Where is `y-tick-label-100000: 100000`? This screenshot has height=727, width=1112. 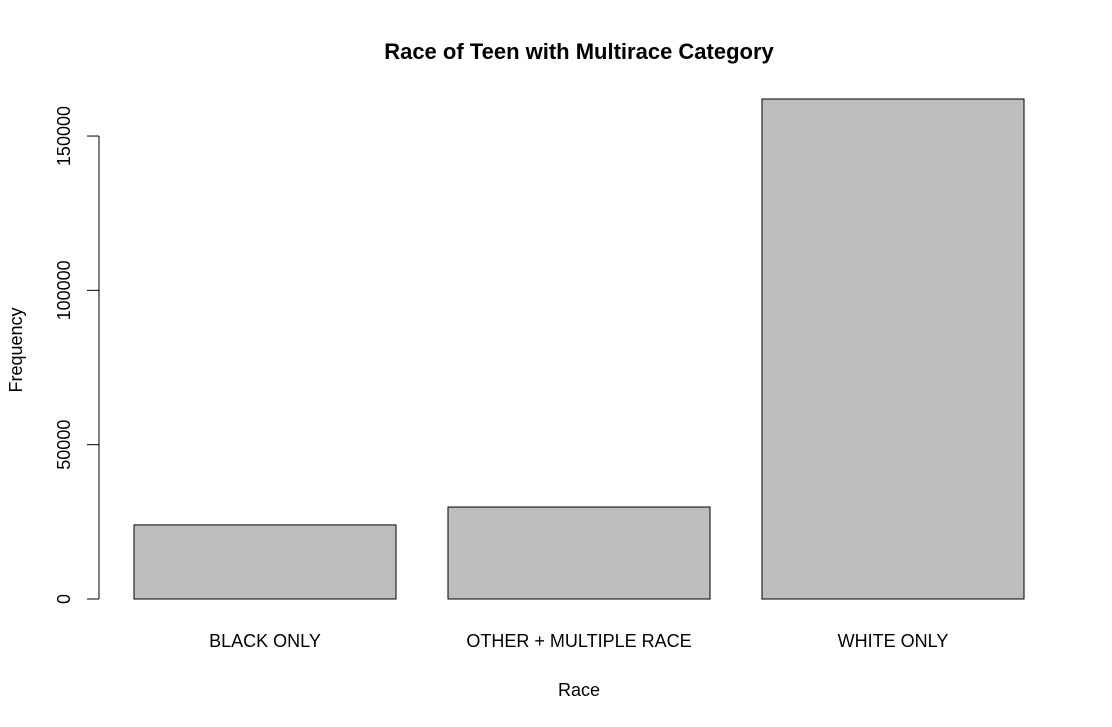 y-tick-label-100000: 100000 is located at coordinates (64, 290).